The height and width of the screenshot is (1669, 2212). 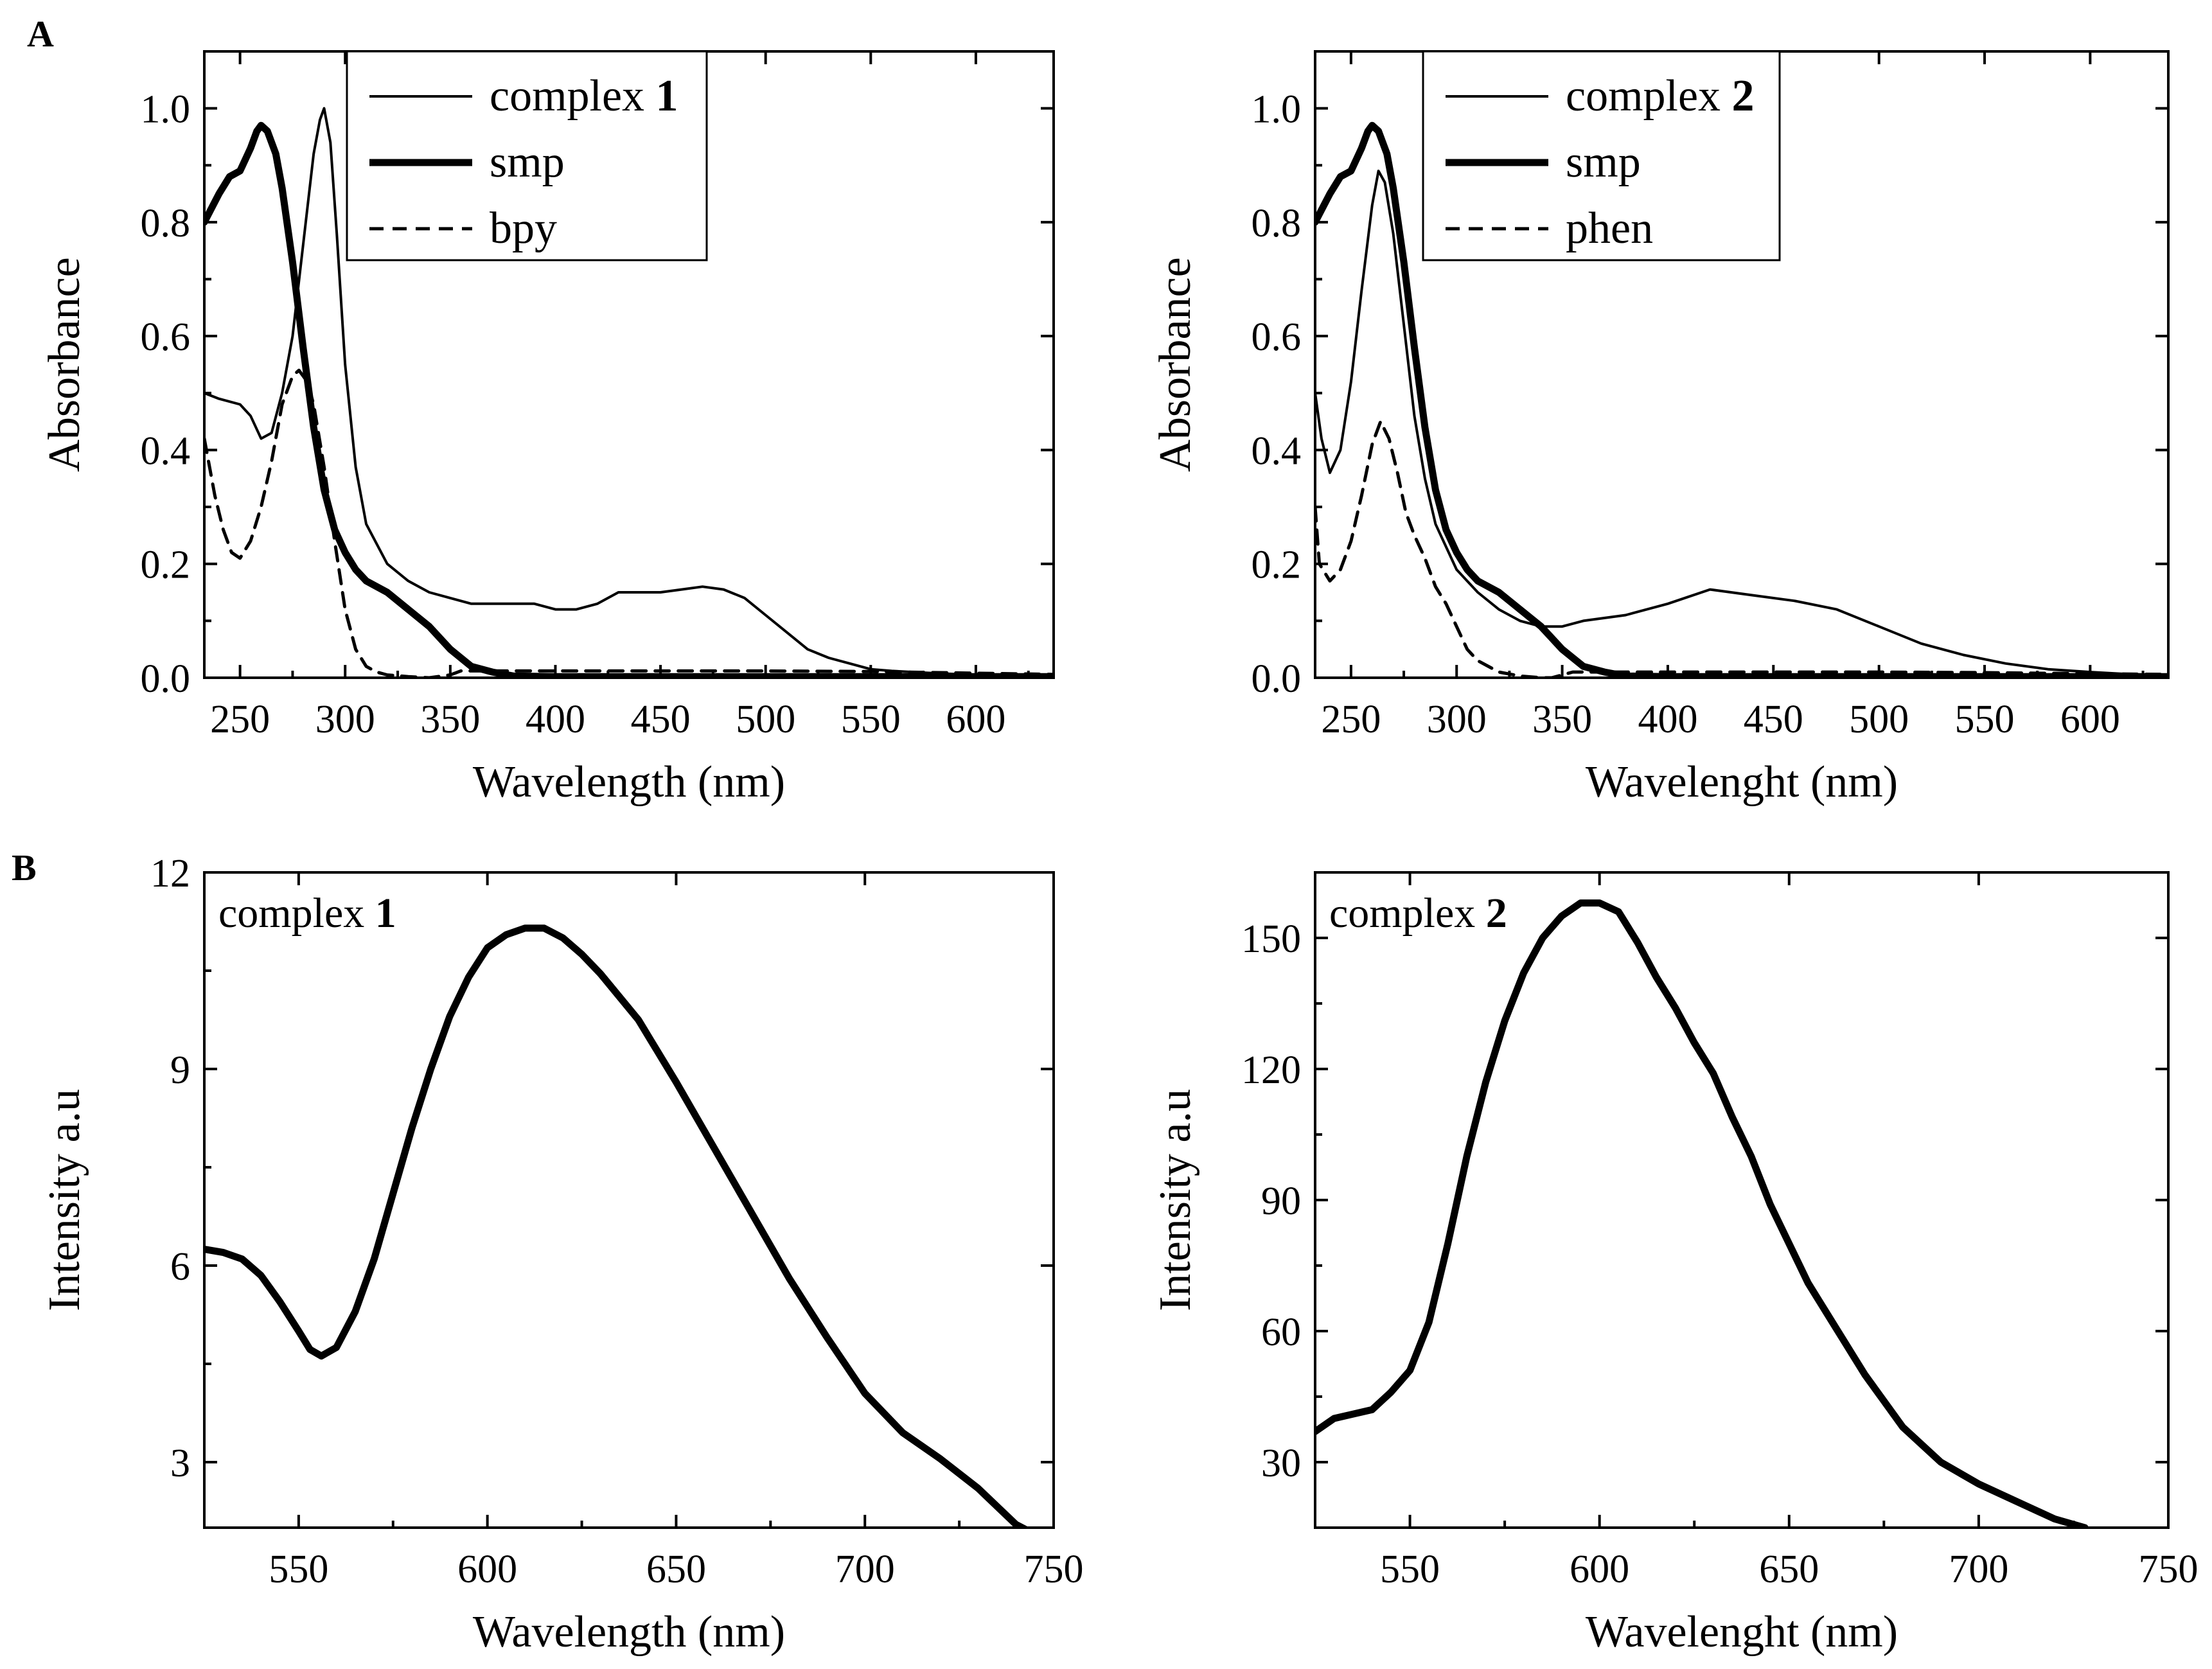 What do you see at coordinates (584, 96) in the screenshot?
I see `legend-label: complex 1` at bounding box center [584, 96].